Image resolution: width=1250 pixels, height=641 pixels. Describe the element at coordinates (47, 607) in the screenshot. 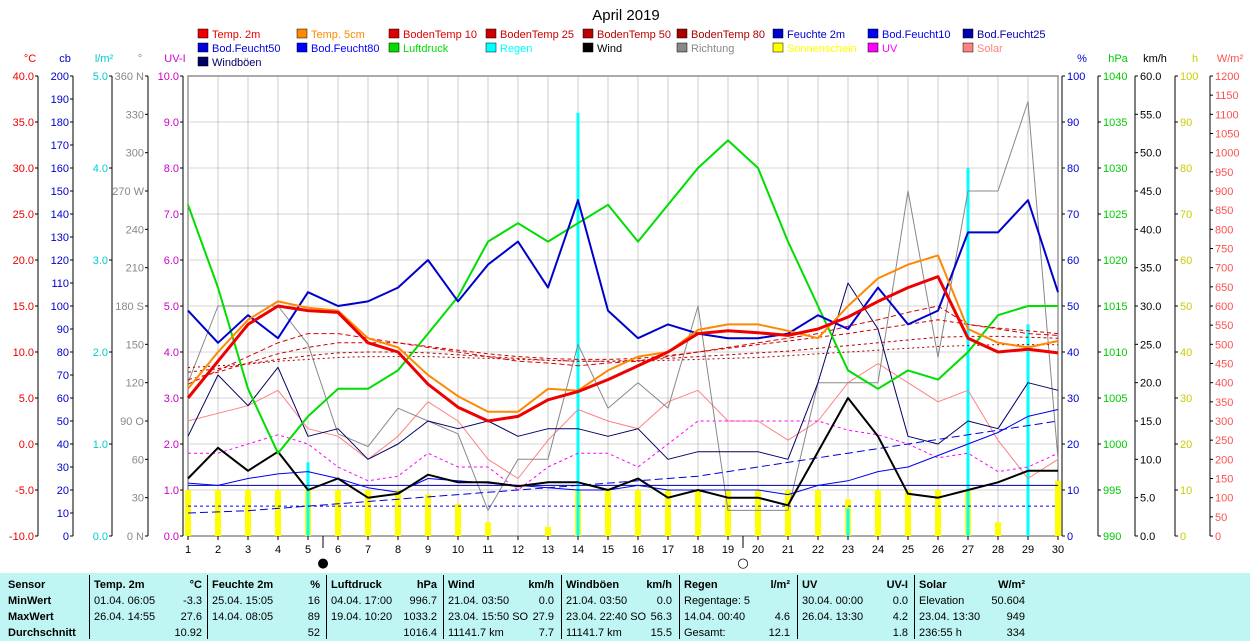

I see `summary-block-sensor: Sensor MinWert MaxWert Durchschnitt` at that location.